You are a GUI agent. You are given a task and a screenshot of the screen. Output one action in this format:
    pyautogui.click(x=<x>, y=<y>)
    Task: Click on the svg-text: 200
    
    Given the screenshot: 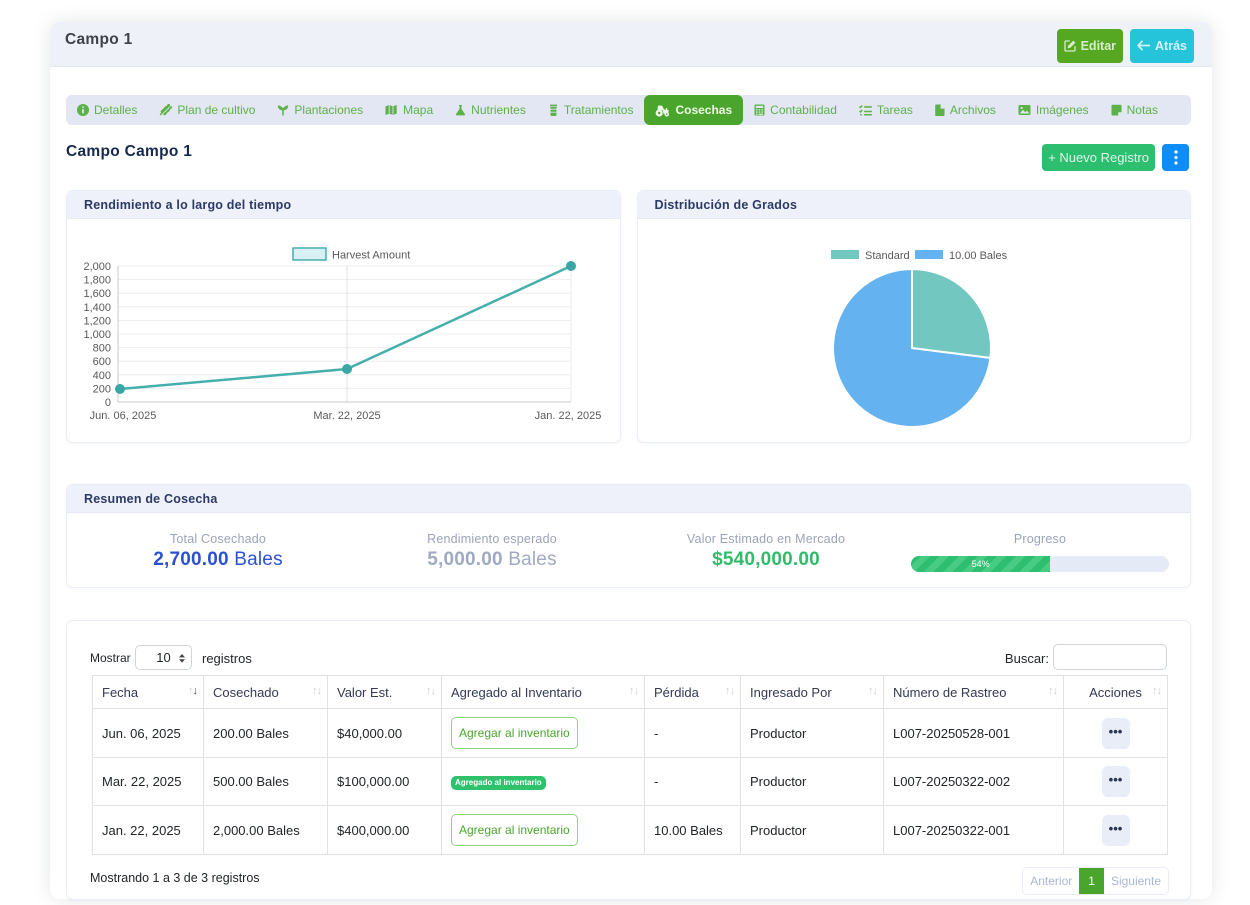 What is the action you would take?
    pyautogui.click(x=102, y=389)
    